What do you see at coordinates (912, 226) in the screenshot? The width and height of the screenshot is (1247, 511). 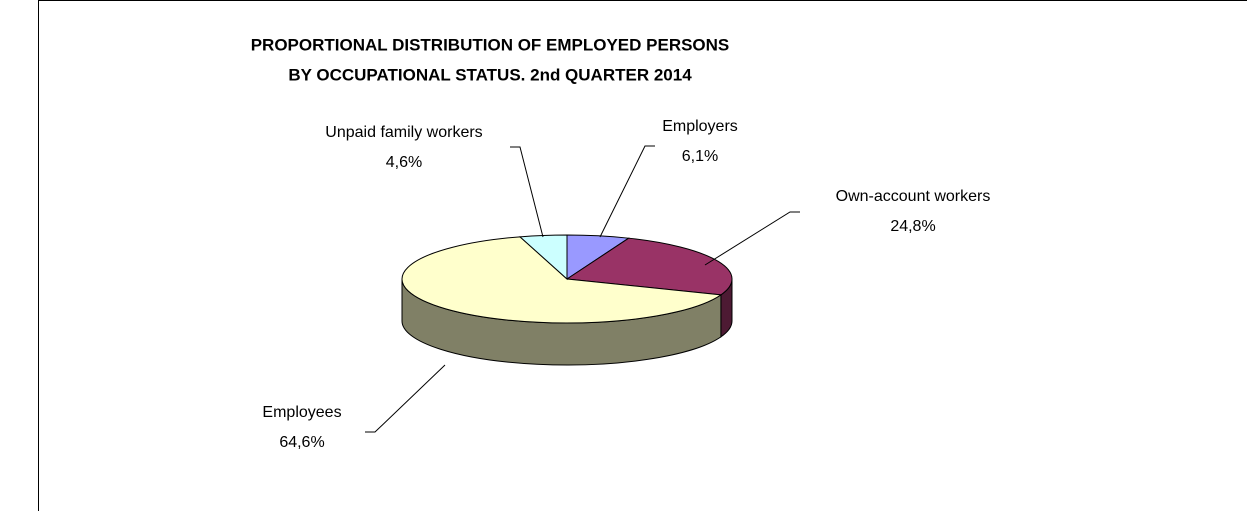 I see `value-label: 24,8%` at bounding box center [912, 226].